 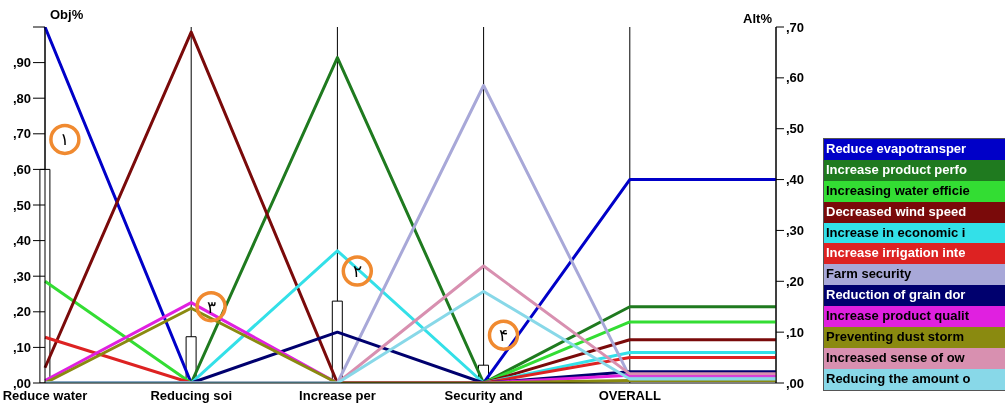 What do you see at coordinates (795, 78) in the screenshot?
I see `y2-tick-label: ,60` at bounding box center [795, 78].